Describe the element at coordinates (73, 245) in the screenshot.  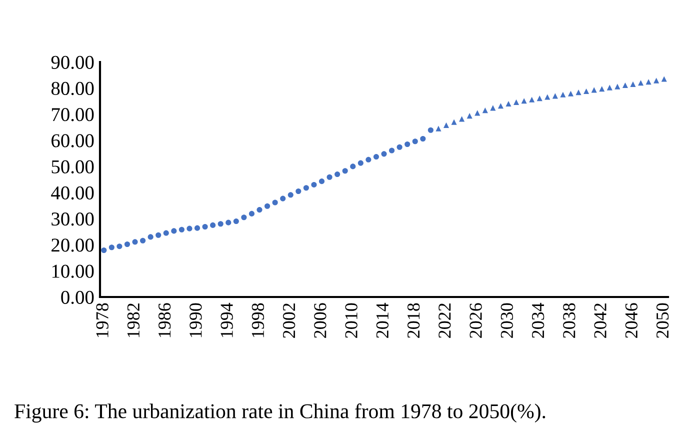
I see `y-tick-label: 20.00` at that location.